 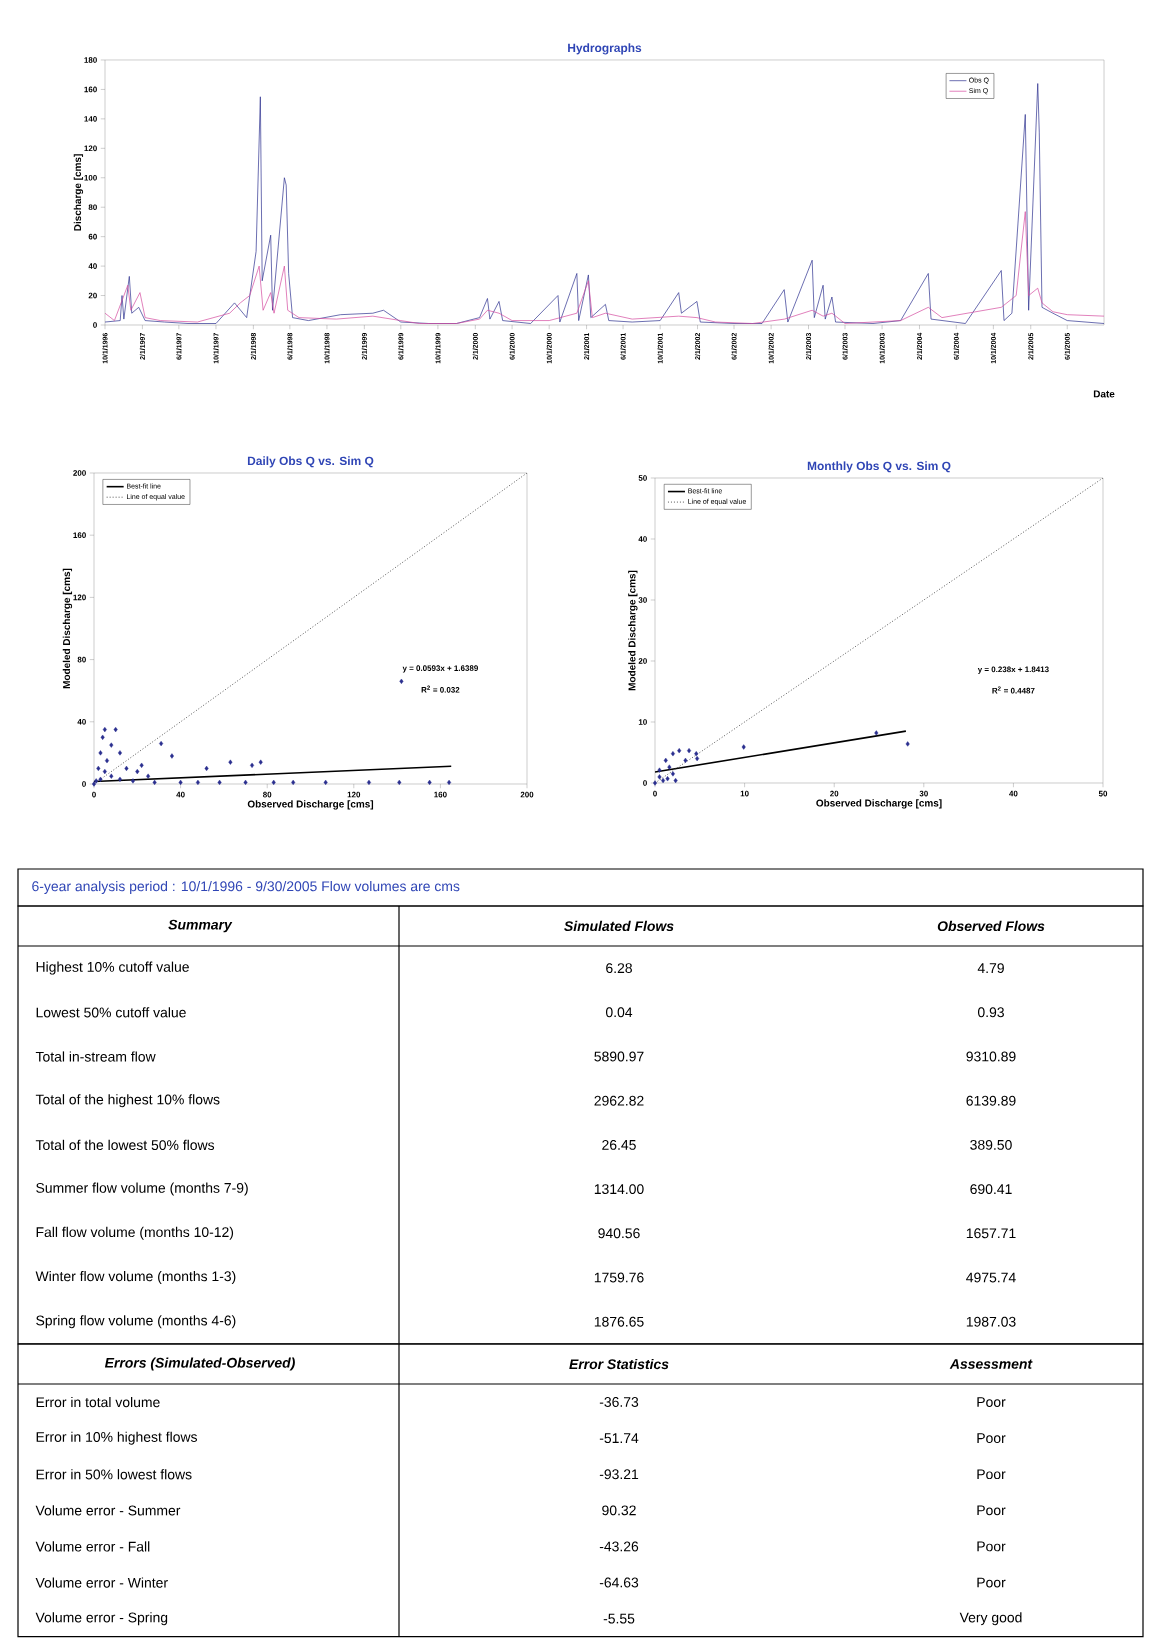 I want to click on chart-title: Monthly Obs Q vs. Sim Q, so click(x=879, y=467).